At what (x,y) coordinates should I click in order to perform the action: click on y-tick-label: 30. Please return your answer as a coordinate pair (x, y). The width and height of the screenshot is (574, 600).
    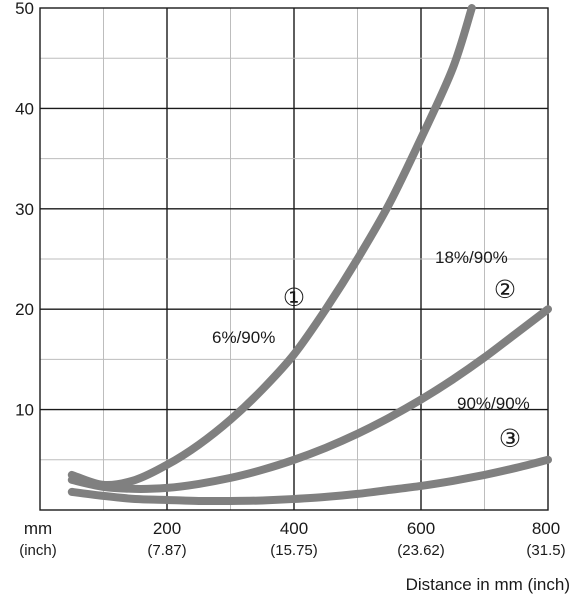
    Looking at the image, I should click on (24, 209).